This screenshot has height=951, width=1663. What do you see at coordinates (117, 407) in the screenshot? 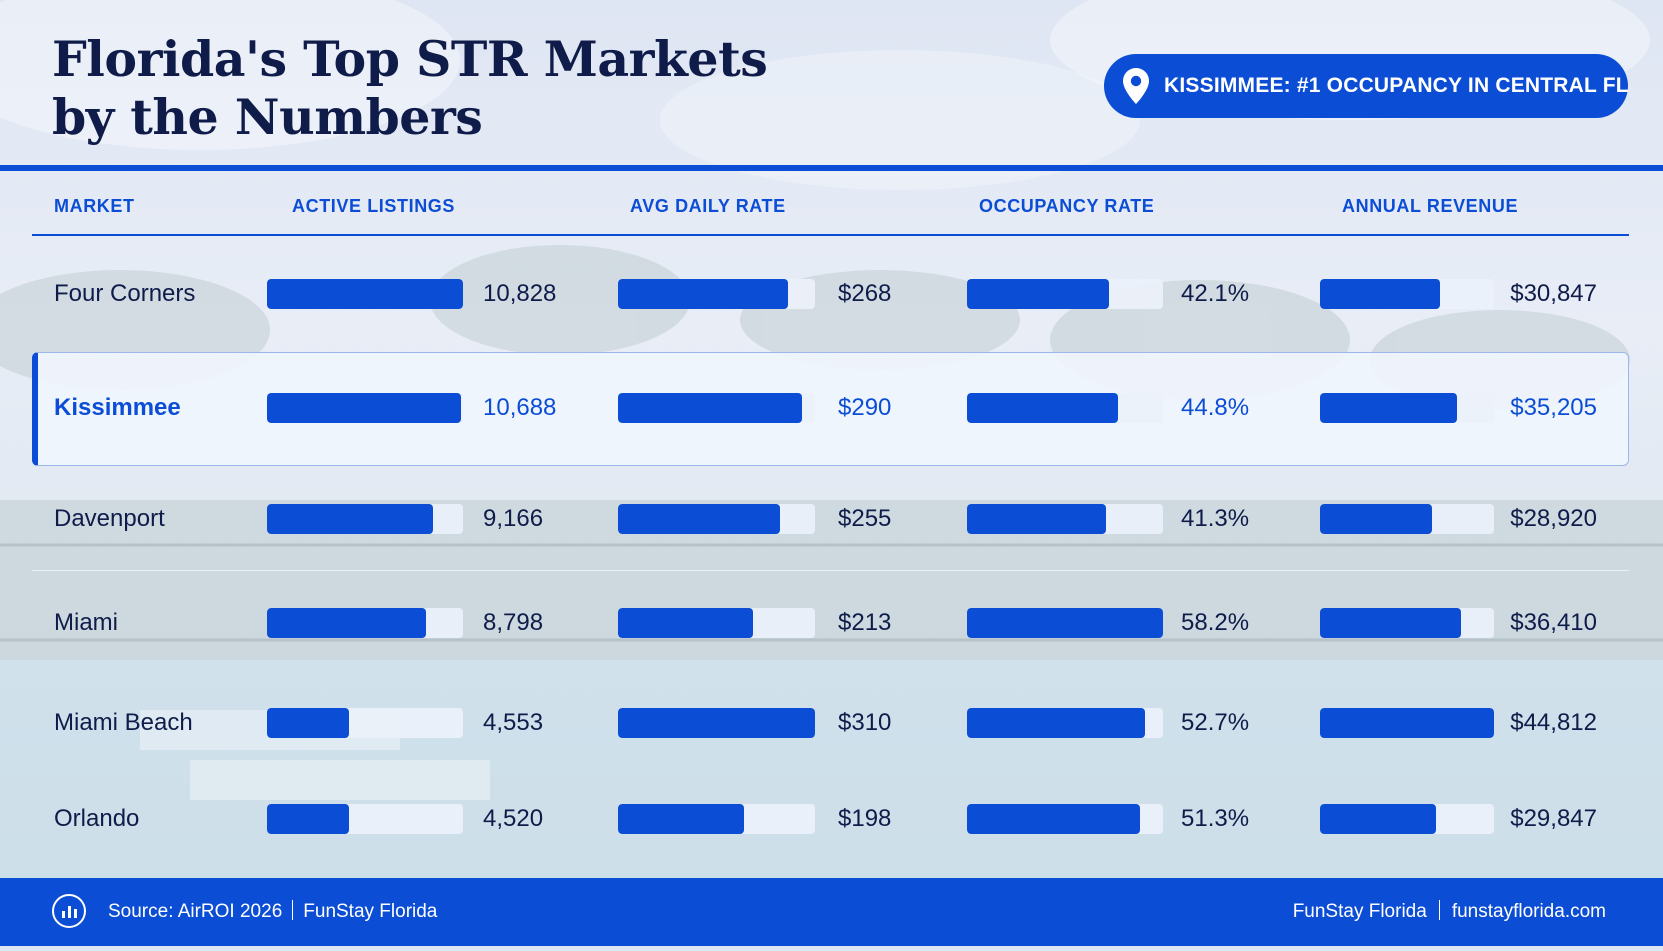
I see `market-name: Kissimmee` at bounding box center [117, 407].